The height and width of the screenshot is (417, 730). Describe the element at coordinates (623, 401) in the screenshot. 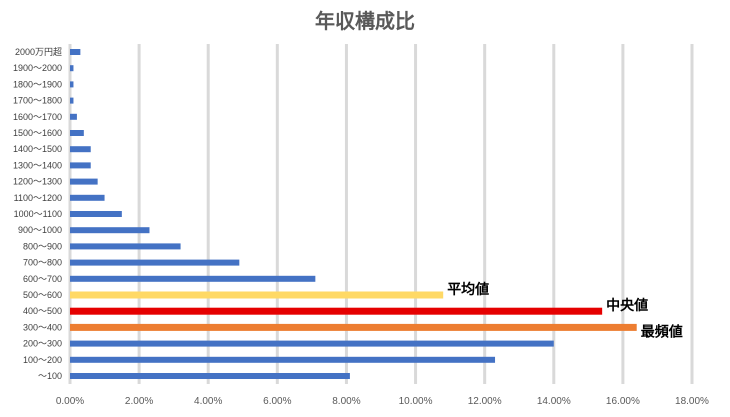

I see `x-tick-label: 16.00%` at that location.